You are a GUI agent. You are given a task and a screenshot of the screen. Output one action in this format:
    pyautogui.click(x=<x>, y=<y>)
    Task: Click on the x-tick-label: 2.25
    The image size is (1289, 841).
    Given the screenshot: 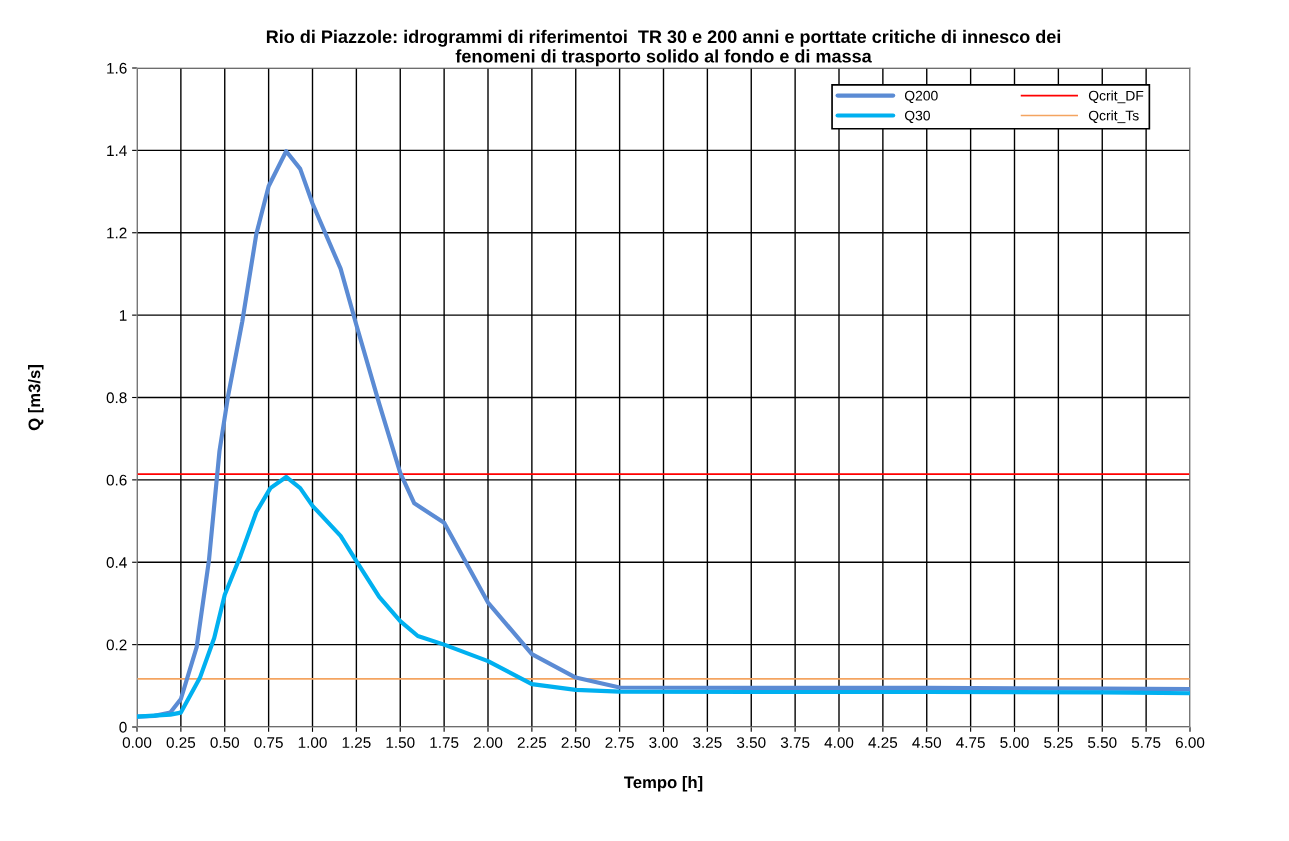 What is the action you would take?
    pyautogui.click(x=532, y=742)
    